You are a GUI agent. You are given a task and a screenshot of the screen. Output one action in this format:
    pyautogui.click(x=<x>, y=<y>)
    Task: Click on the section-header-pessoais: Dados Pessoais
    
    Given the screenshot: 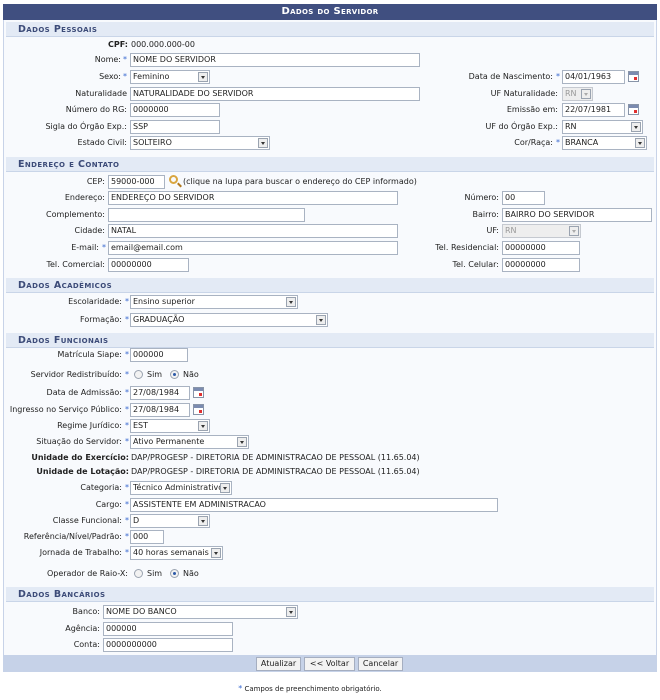 What is the action you would take?
    pyautogui.click(x=330, y=29)
    